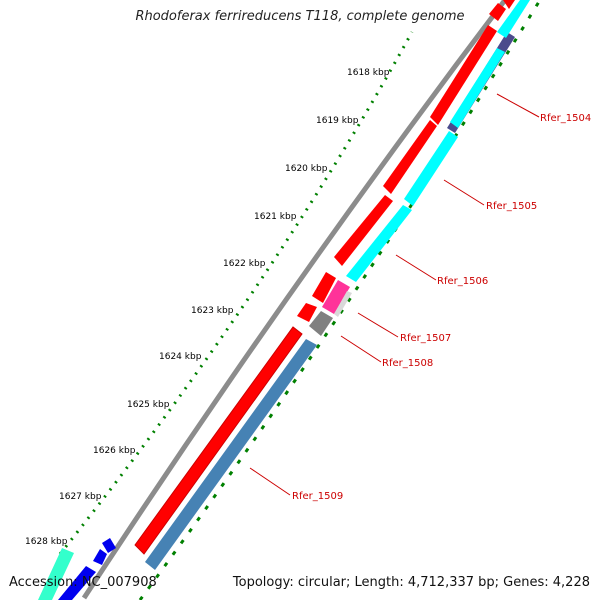 Image resolution: width=600 pixels, height=600 pixels. I want to click on label-rfer-1509: Rfer_1509, so click(317, 496).